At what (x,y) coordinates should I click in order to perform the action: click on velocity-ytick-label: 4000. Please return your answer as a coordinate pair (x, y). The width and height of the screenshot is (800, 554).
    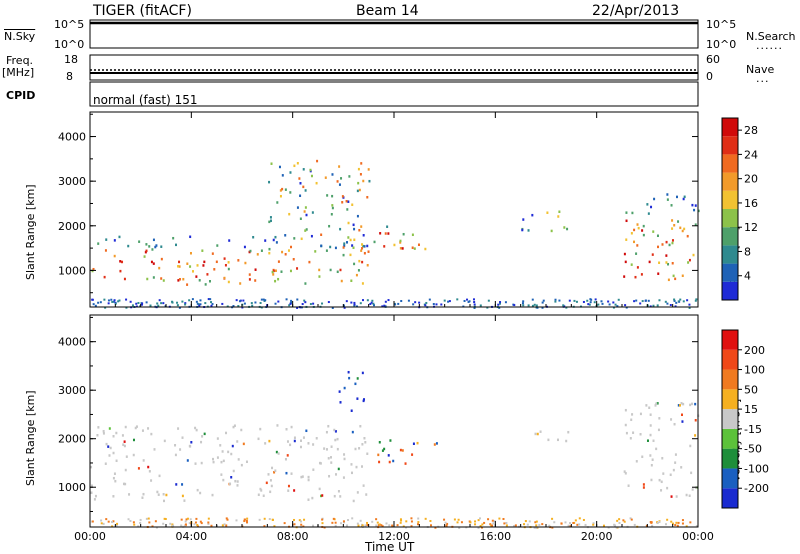
    Looking at the image, I should click on (72, 342).